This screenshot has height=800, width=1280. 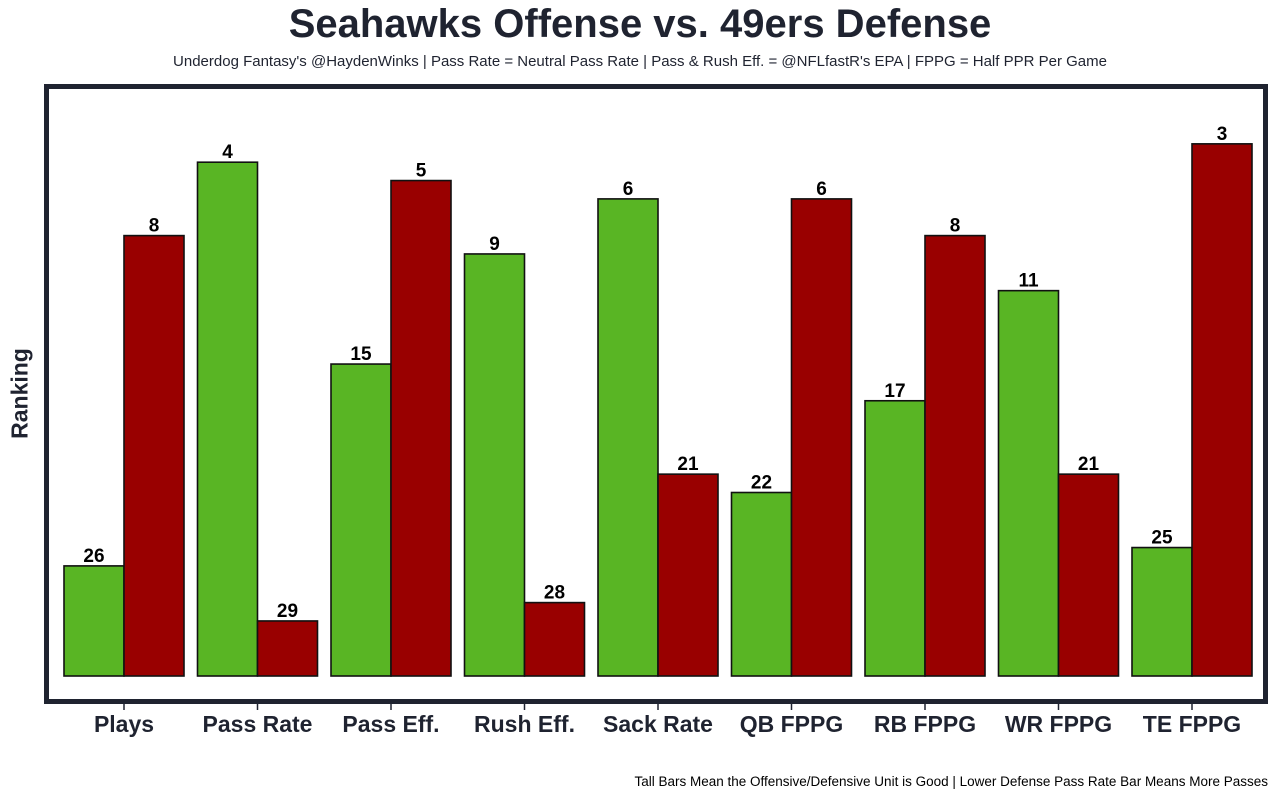 What do you see at coordinates (1222, 134) in the screenshot?
I see `bar-value-label: 3` at bounding box center [1222, 134].